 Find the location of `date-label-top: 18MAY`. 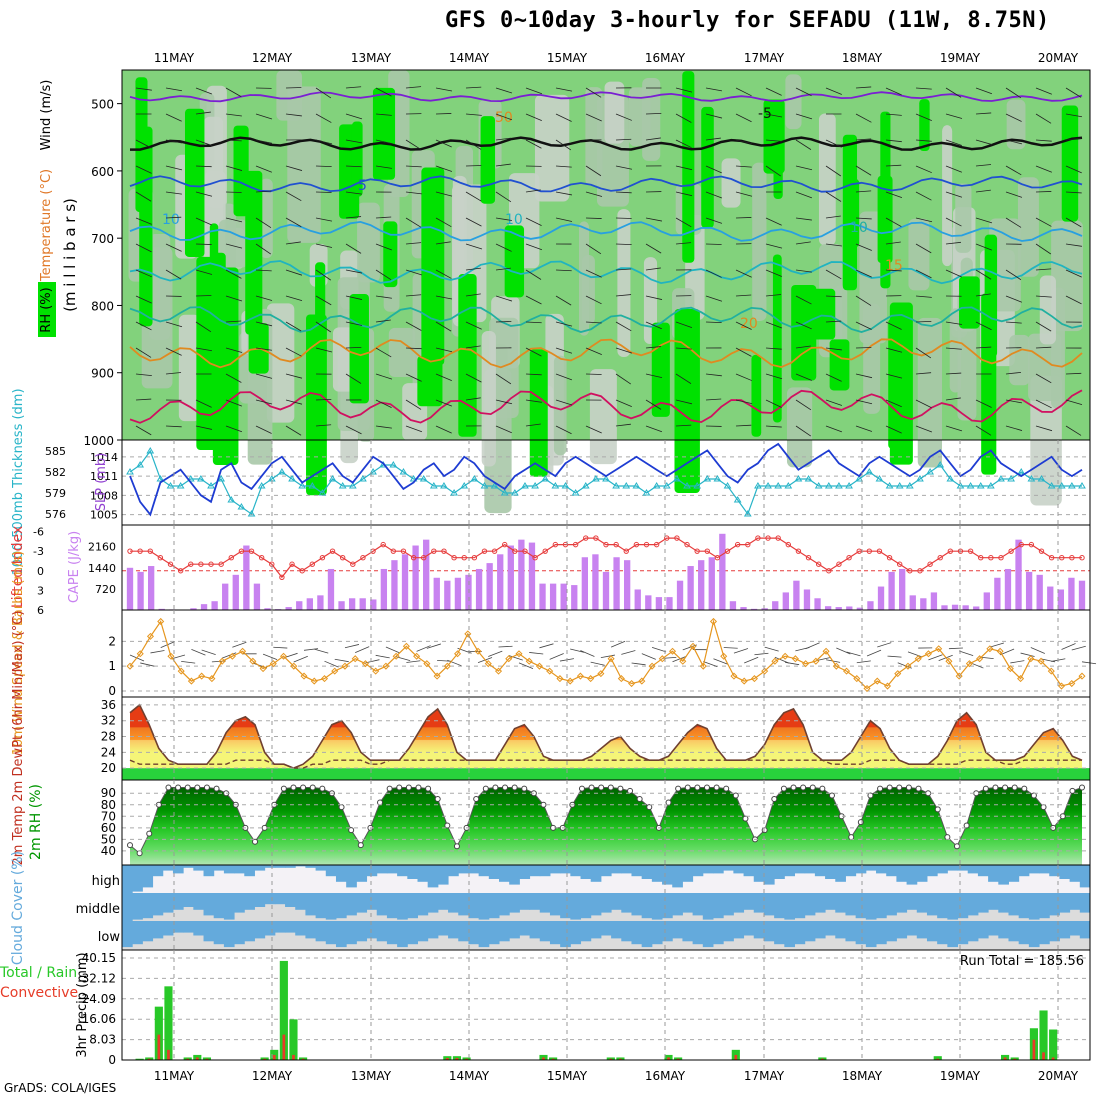

date-label-top: 18MAY is located at coordinates (862, 58).